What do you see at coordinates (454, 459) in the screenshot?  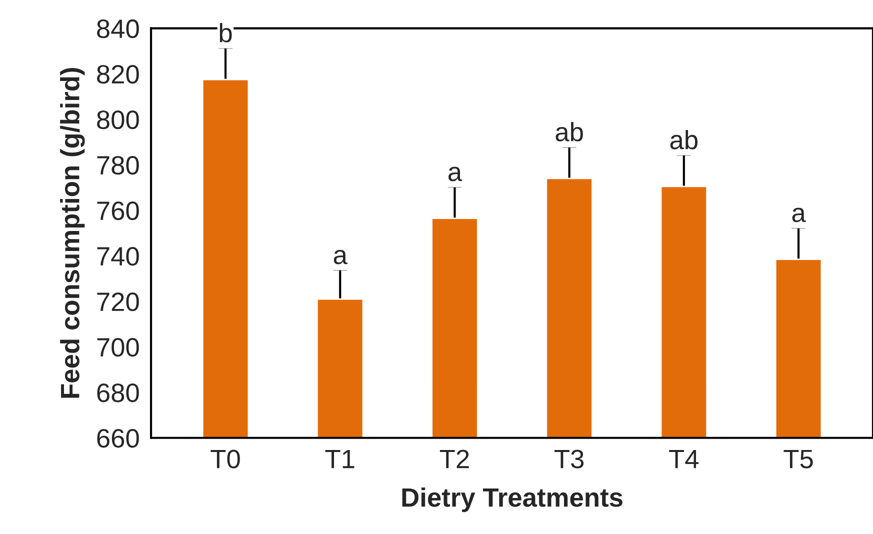 I see `x-tick-label: T2` at bounding box center [454, 459].